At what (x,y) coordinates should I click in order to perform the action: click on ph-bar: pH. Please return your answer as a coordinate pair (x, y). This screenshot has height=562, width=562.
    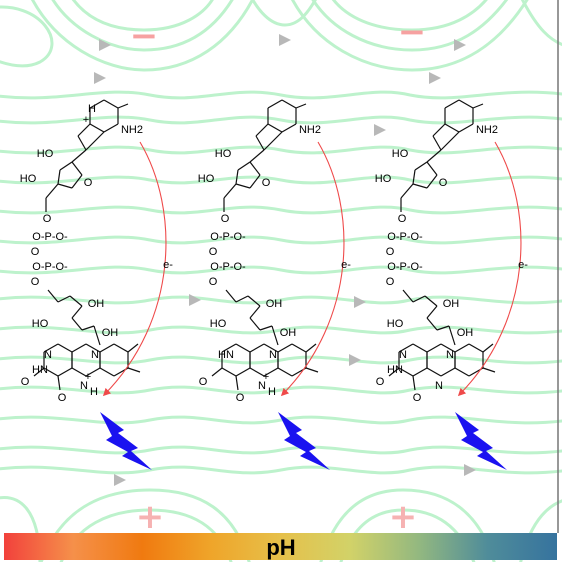
    Looking at the image, I should click on (280, 546).